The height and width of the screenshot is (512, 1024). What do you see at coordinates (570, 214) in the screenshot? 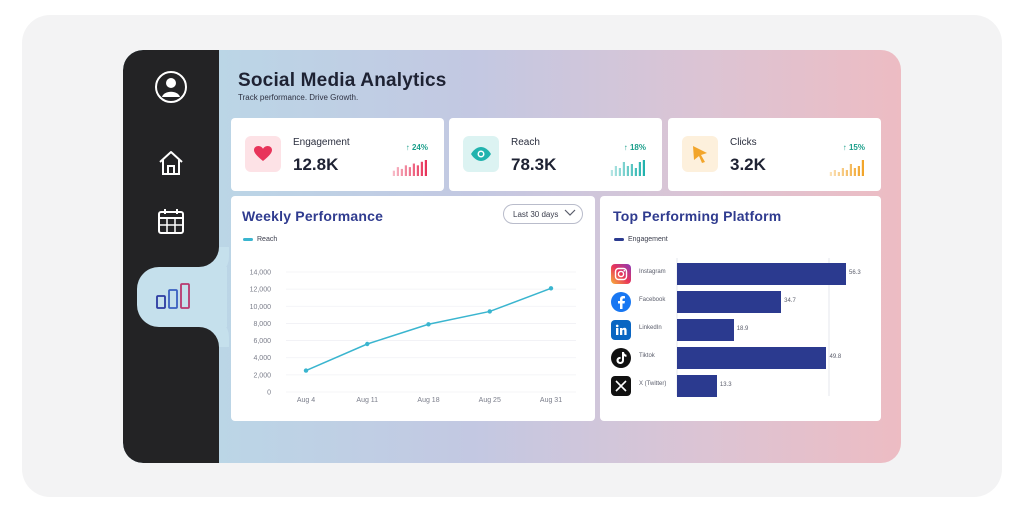
I see `chevron-down-icon` at bounding box center [570, 214].